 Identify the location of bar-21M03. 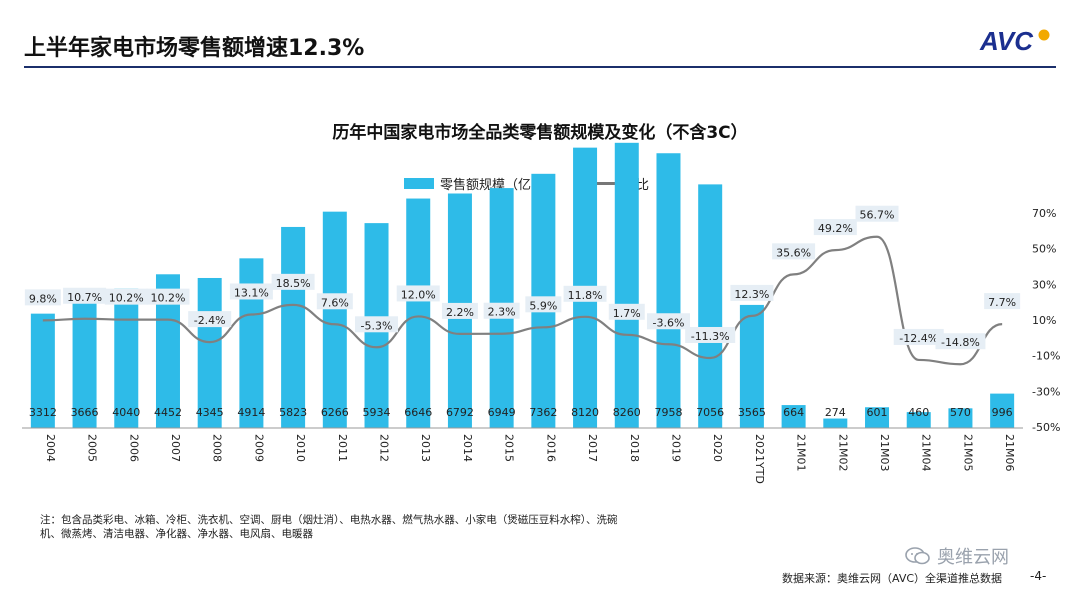
(877, 417).